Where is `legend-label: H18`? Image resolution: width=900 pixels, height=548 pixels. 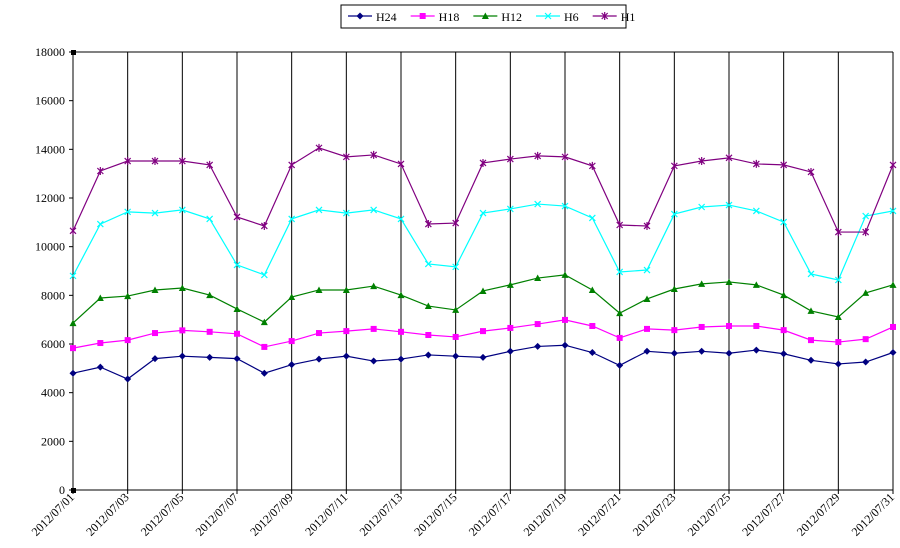
legend-label: H18 is located at coordinates (449, 17).